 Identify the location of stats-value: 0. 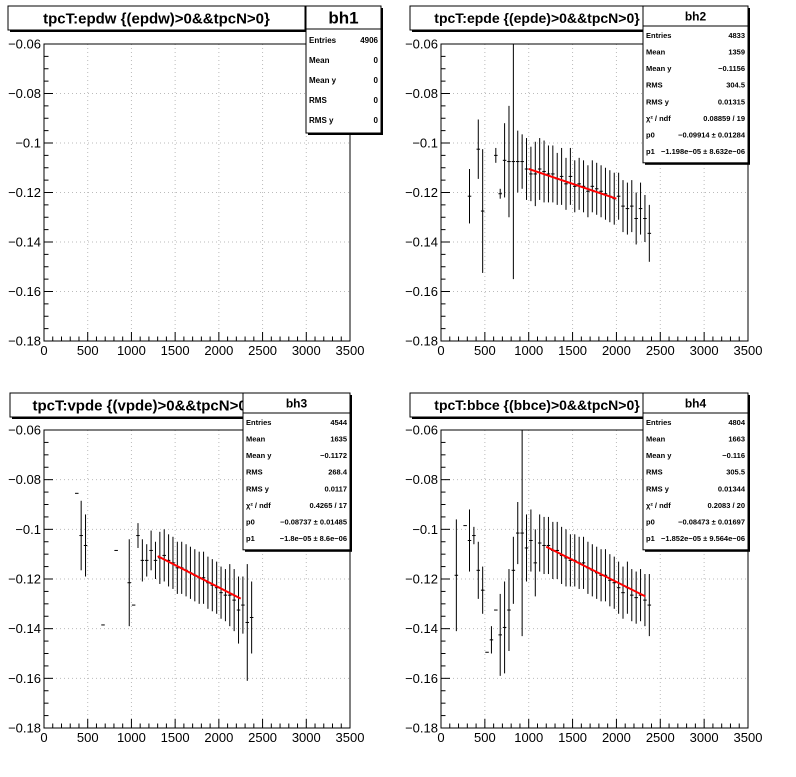
(376, 120).